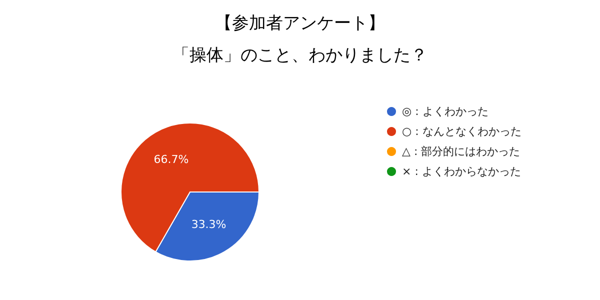 This screenshot has height=300, width=600. I want to click on legend-label: △ : 部分的にはわかった, so click(461, 151).